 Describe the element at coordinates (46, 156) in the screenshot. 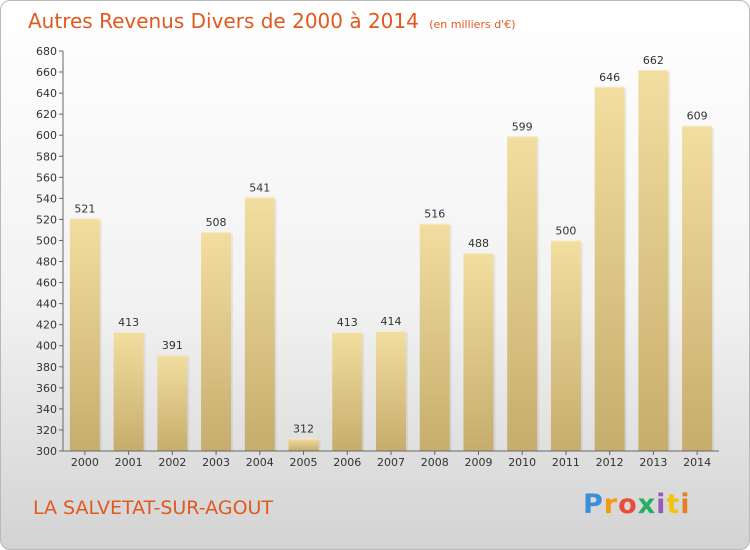

I see `y-tick-label: 580` at that location.